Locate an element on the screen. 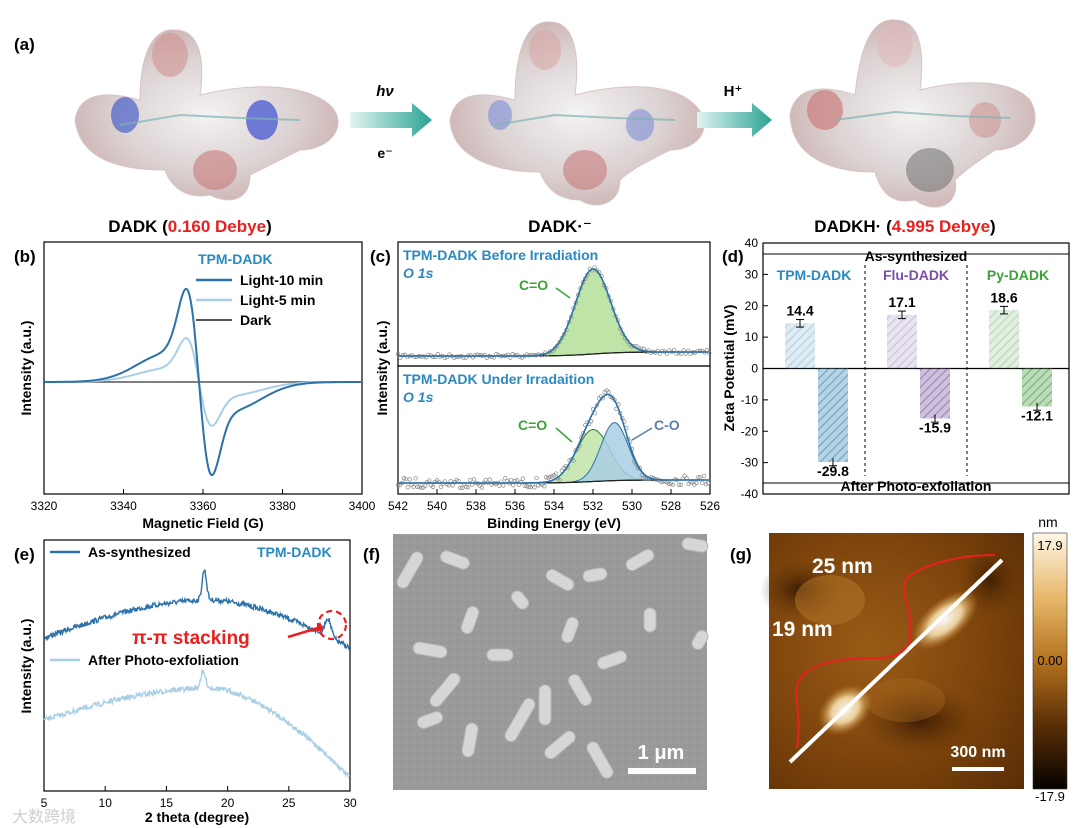  molecule-dadk-radical-map is located at coordinates (577, 113).